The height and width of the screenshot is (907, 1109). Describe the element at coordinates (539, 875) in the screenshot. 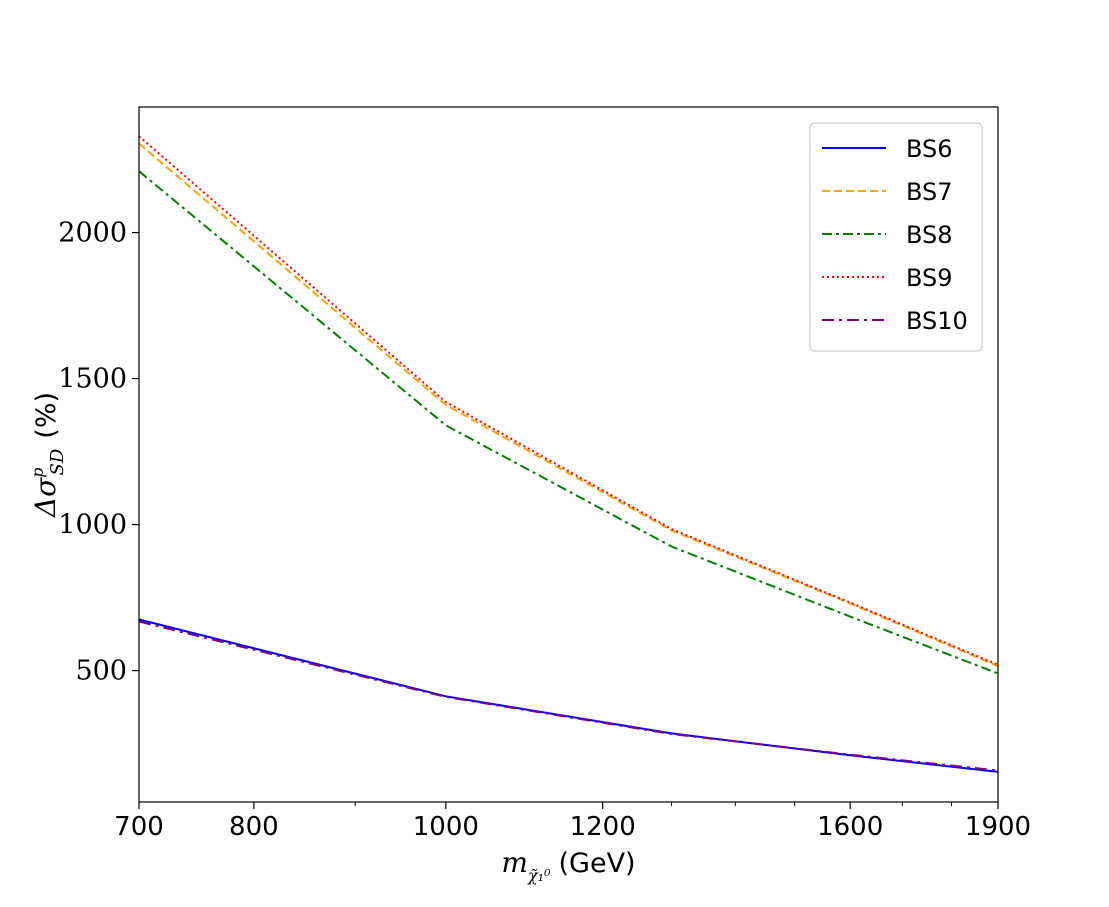

I see `x-axis-label-sub: χ̃₁⁰` at that location.